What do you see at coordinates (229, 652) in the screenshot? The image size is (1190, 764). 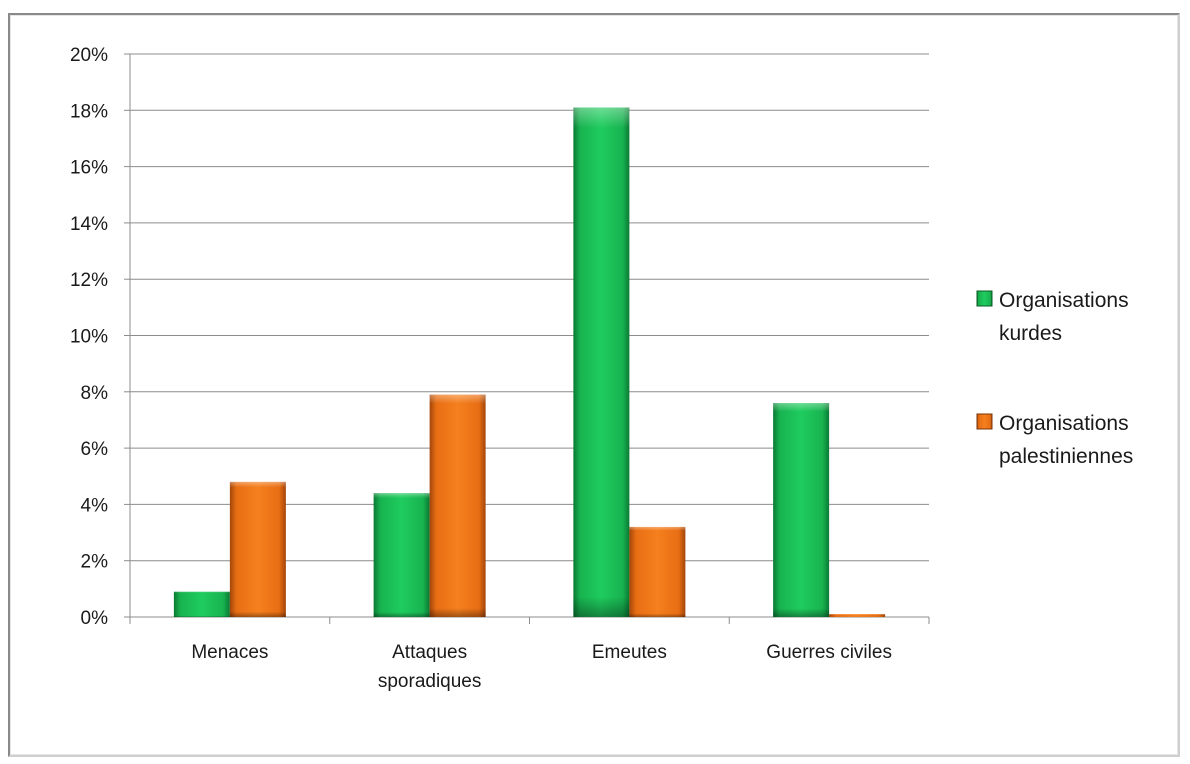 I see `x-category-label: Menaces` at bounding box center [229, 652].